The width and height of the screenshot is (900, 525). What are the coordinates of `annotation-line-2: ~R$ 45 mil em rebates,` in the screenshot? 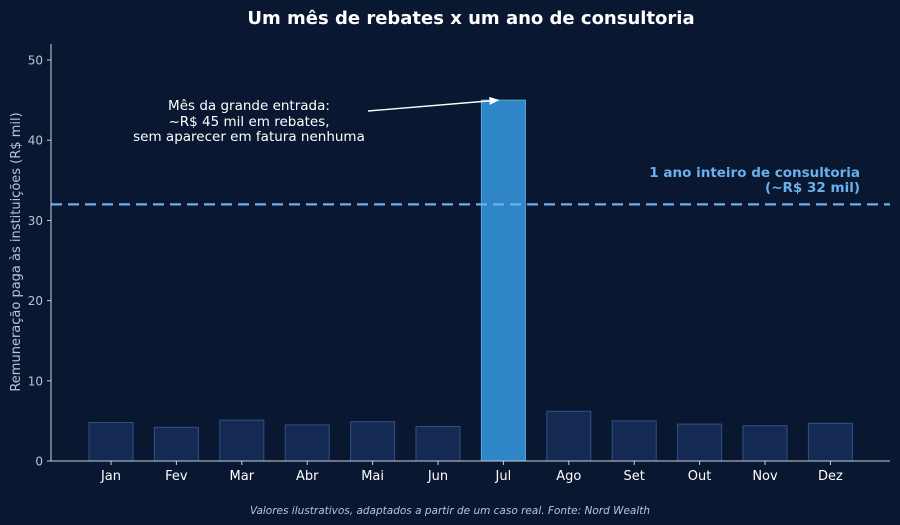 It's located at (248, 122).